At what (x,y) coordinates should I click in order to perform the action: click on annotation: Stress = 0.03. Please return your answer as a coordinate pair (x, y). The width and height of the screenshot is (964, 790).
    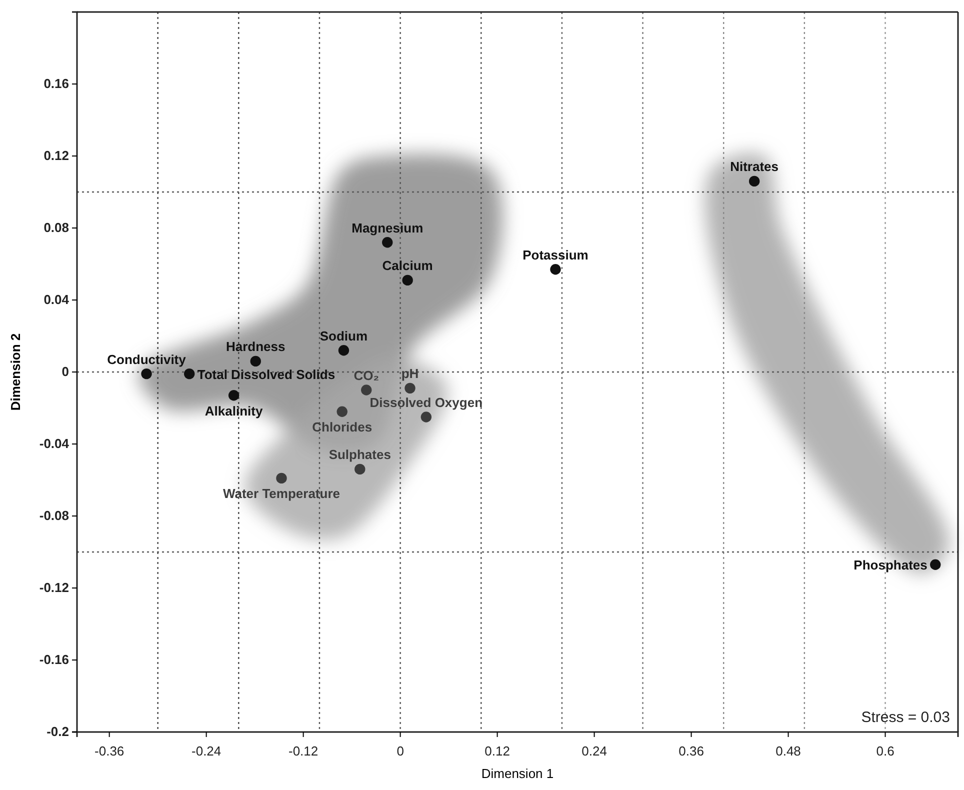
    Looking at the image, I should click on (905, 717).